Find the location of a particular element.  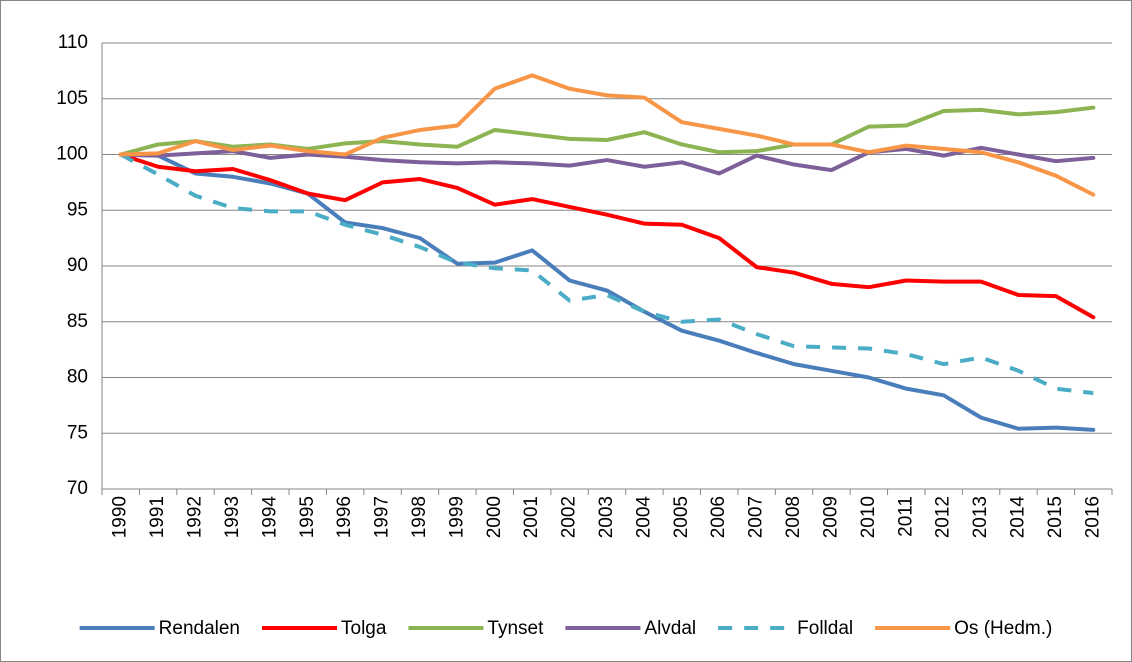

x-tick-label: 1993 is located at coordinates (232, 517).